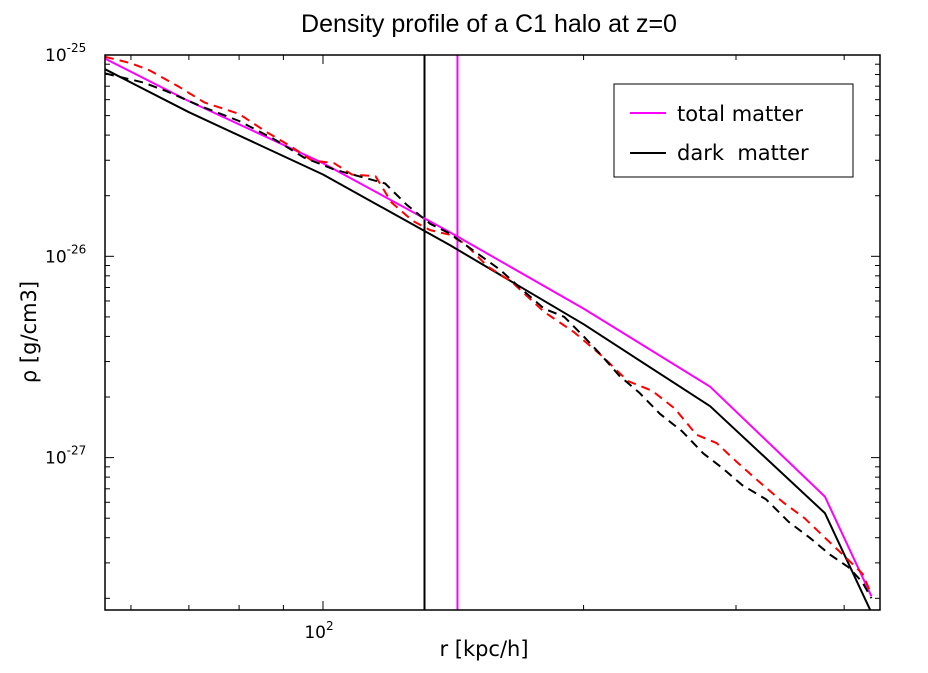 The width and height of the screenshot is (928, 673). I want to click on y-tick-label: 10-26, so click(65, 254).